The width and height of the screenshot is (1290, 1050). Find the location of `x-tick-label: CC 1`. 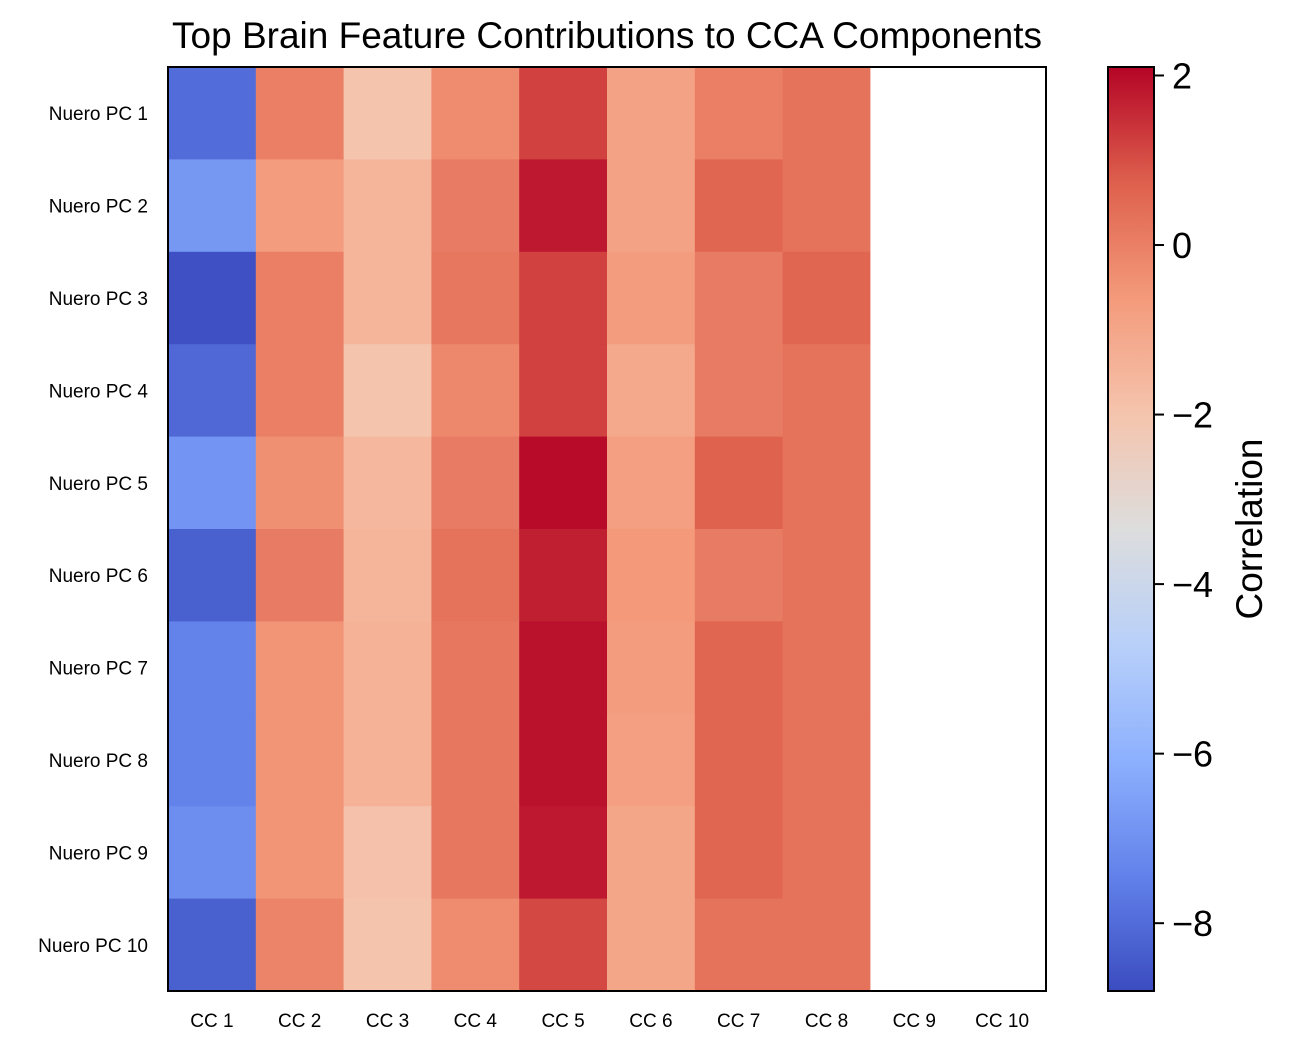

x-tick-label: CC 1 is located at coordinates (211, 1021).